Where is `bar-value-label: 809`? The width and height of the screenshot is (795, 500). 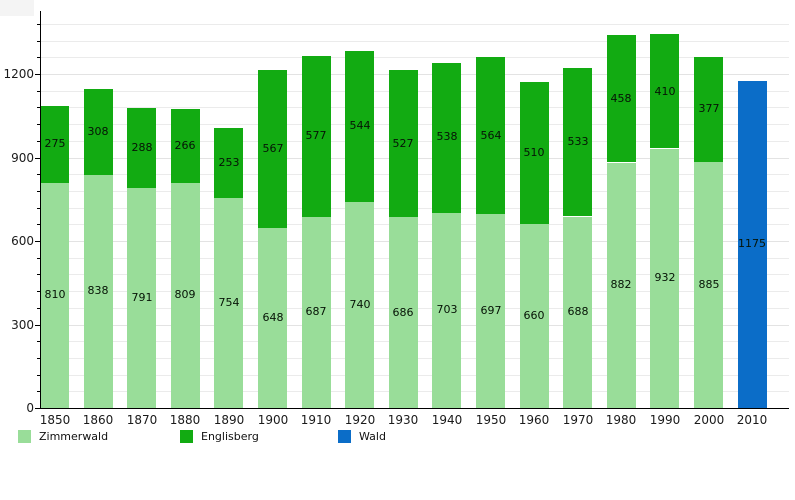 bar-value-label: 809 is located at coordinates (185, 294).